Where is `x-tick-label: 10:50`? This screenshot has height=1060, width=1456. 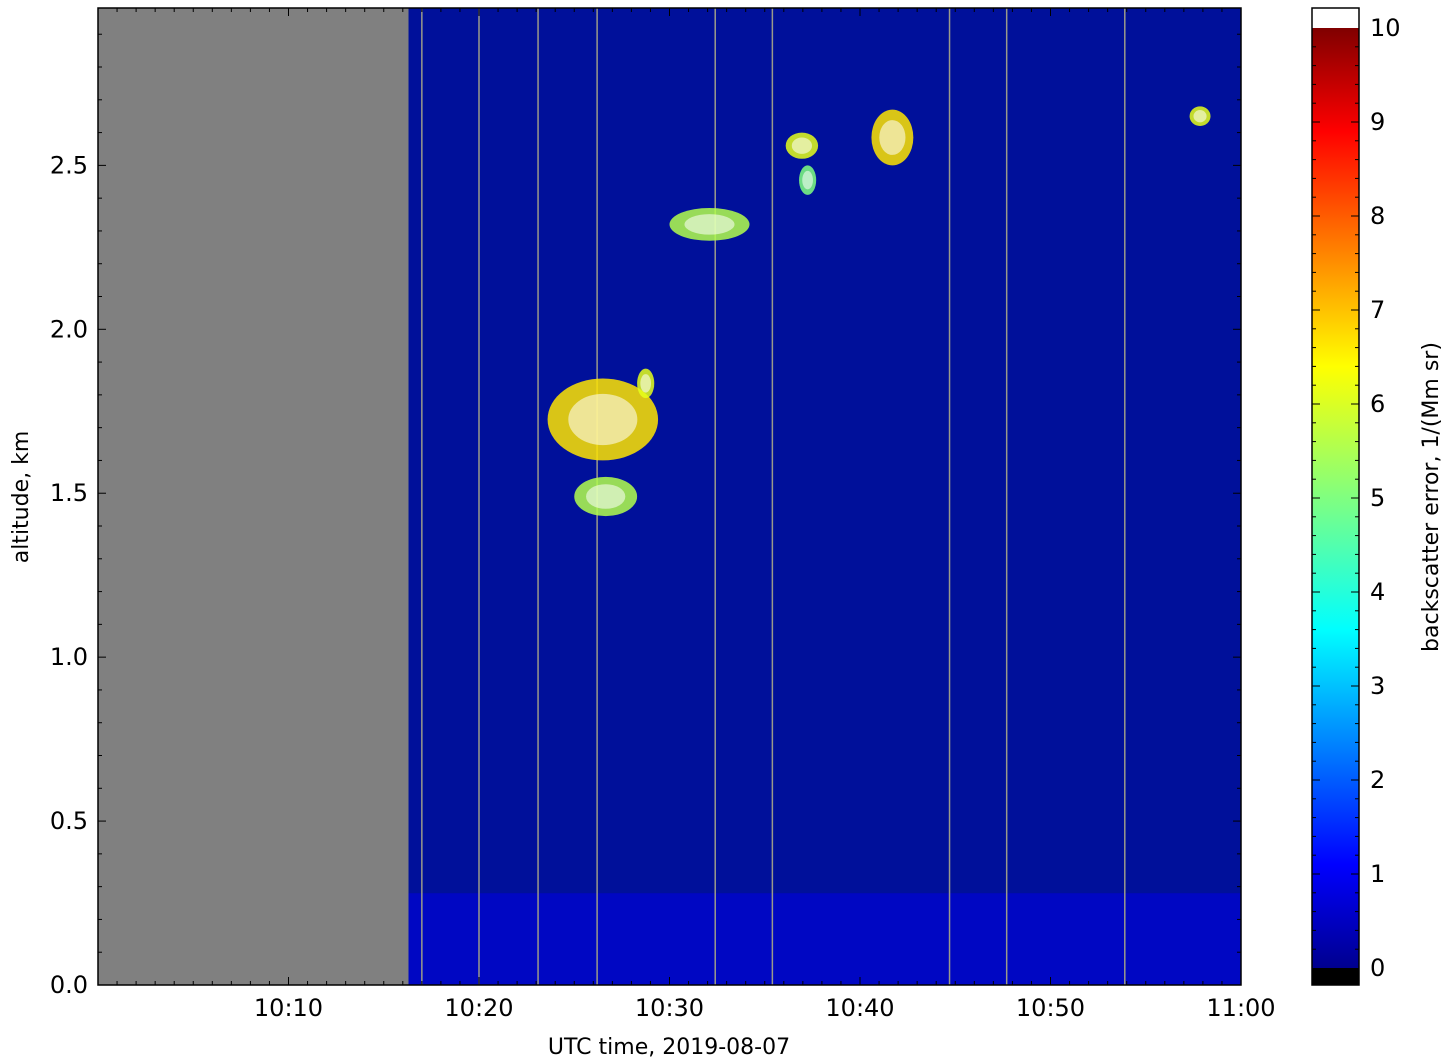 x-tick-label: 10:50 is located at coordinates (1050, 1008).